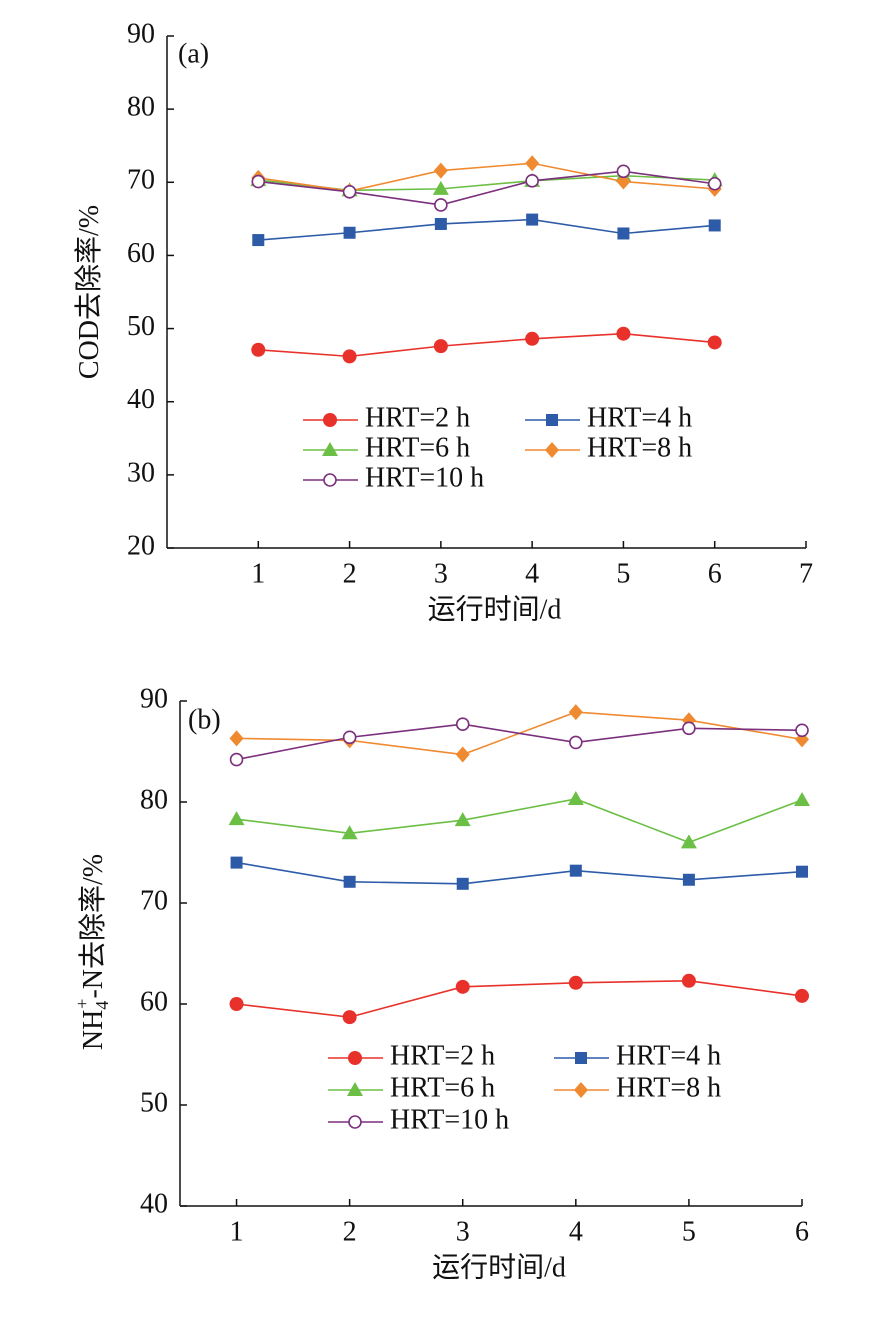  What do you see at coordinates (141, 545) in the screenshot?
I see `y-tick-label: 20` at bounding box center [141, 545].